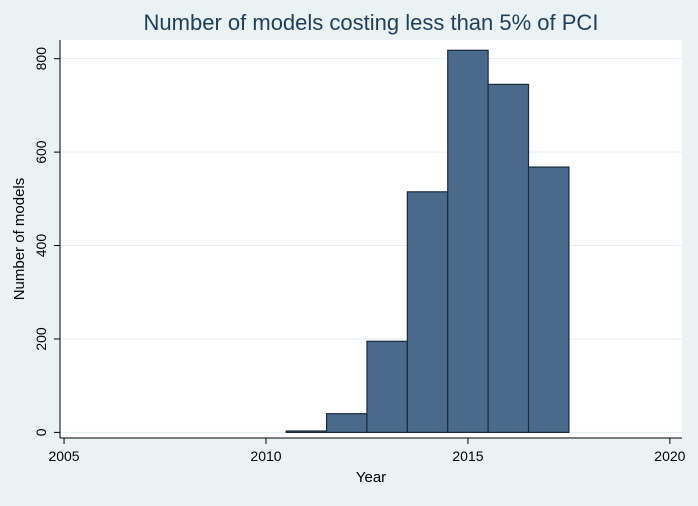 Image resolution: width=698 pixels, height=506 pixels. Describe the element at coordinates (427, 312) in the screenshot. I see `bar-2014` at that location.